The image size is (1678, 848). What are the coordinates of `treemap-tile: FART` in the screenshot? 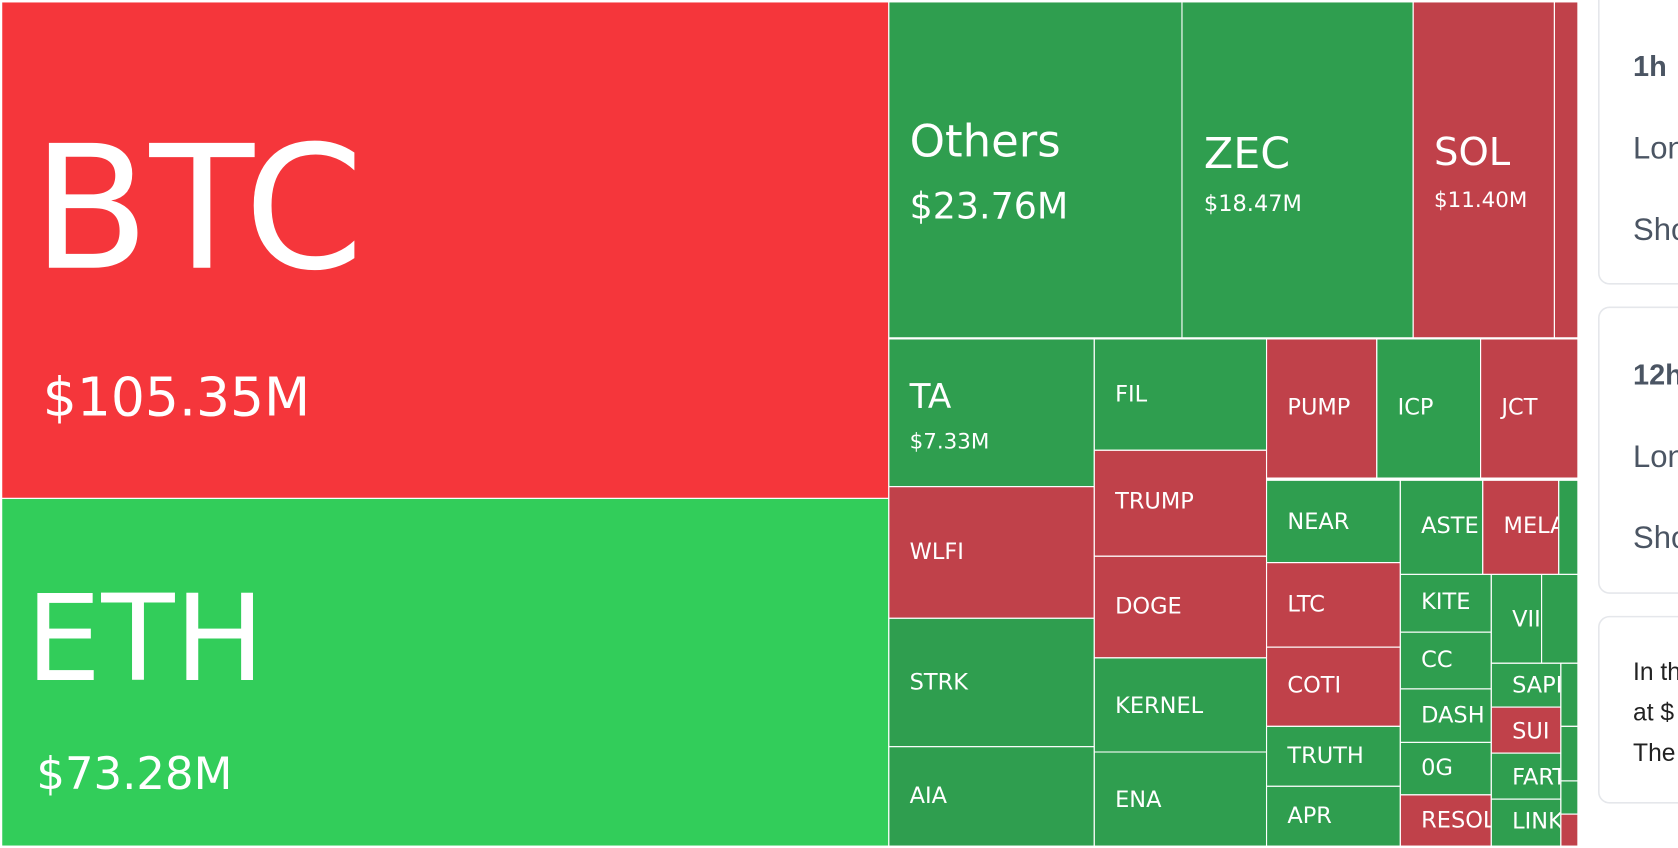 It's located at (1529, 776).